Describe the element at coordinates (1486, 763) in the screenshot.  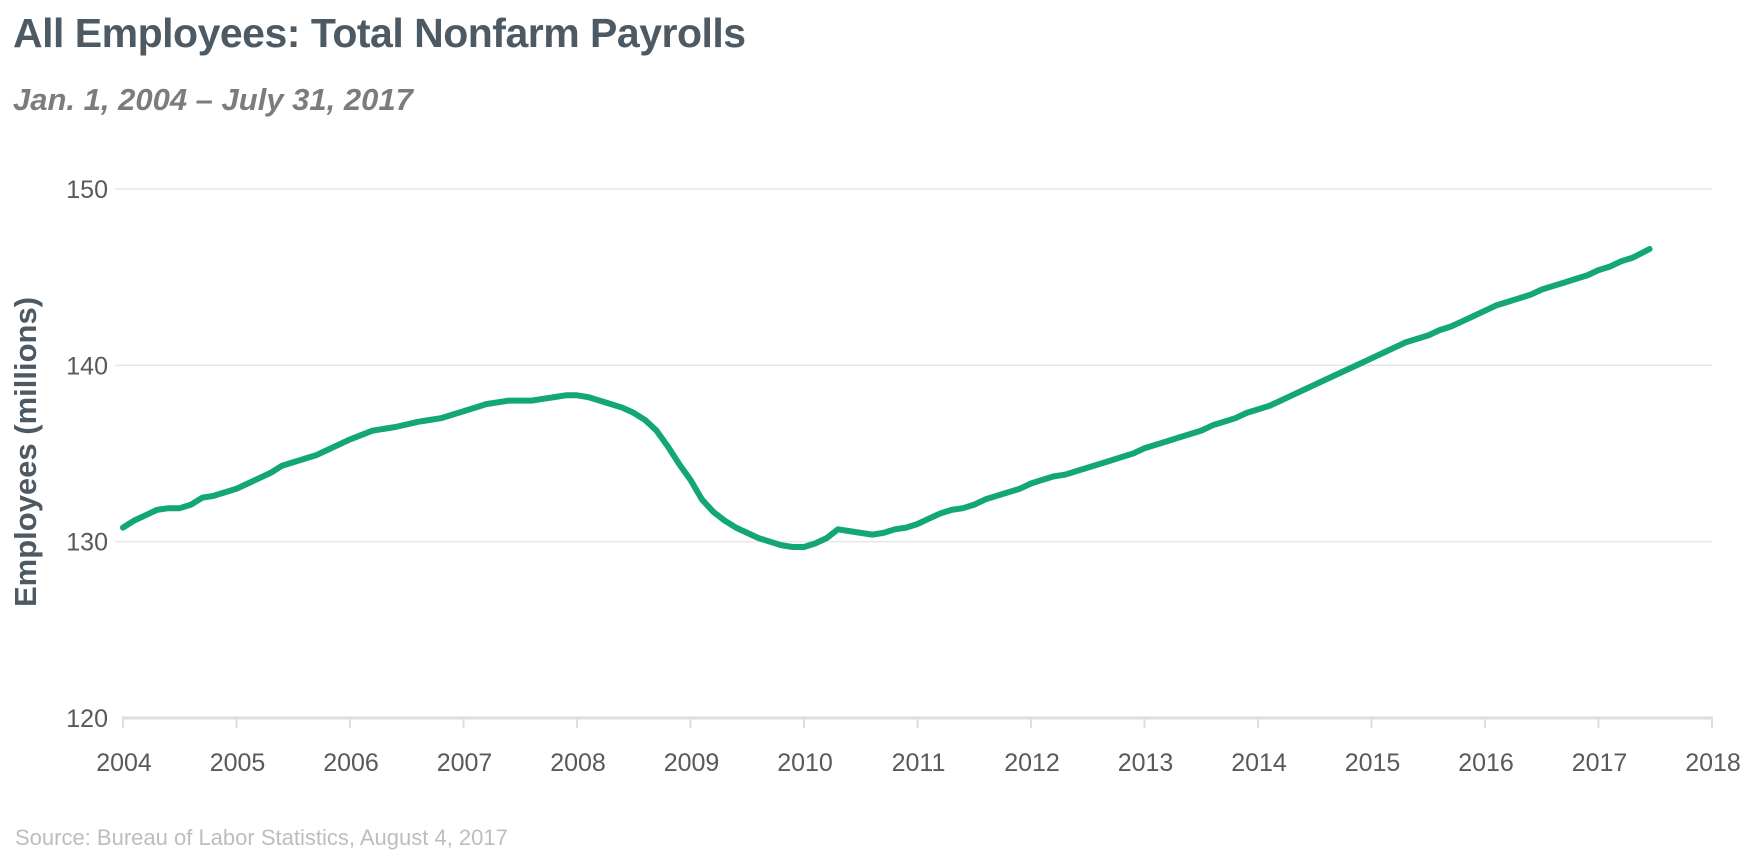
I see `x-tick-label: 2016` at that location.